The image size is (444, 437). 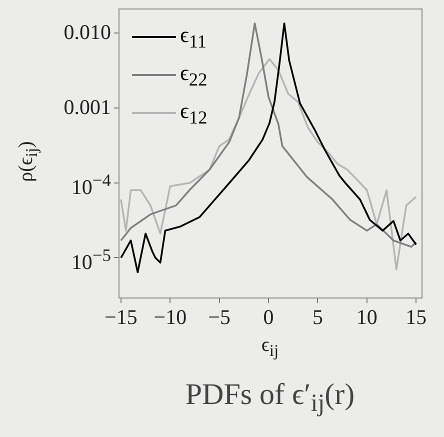 I want to click on y-tick-label: 10$^{−4}$, so click(x=91, y=184).